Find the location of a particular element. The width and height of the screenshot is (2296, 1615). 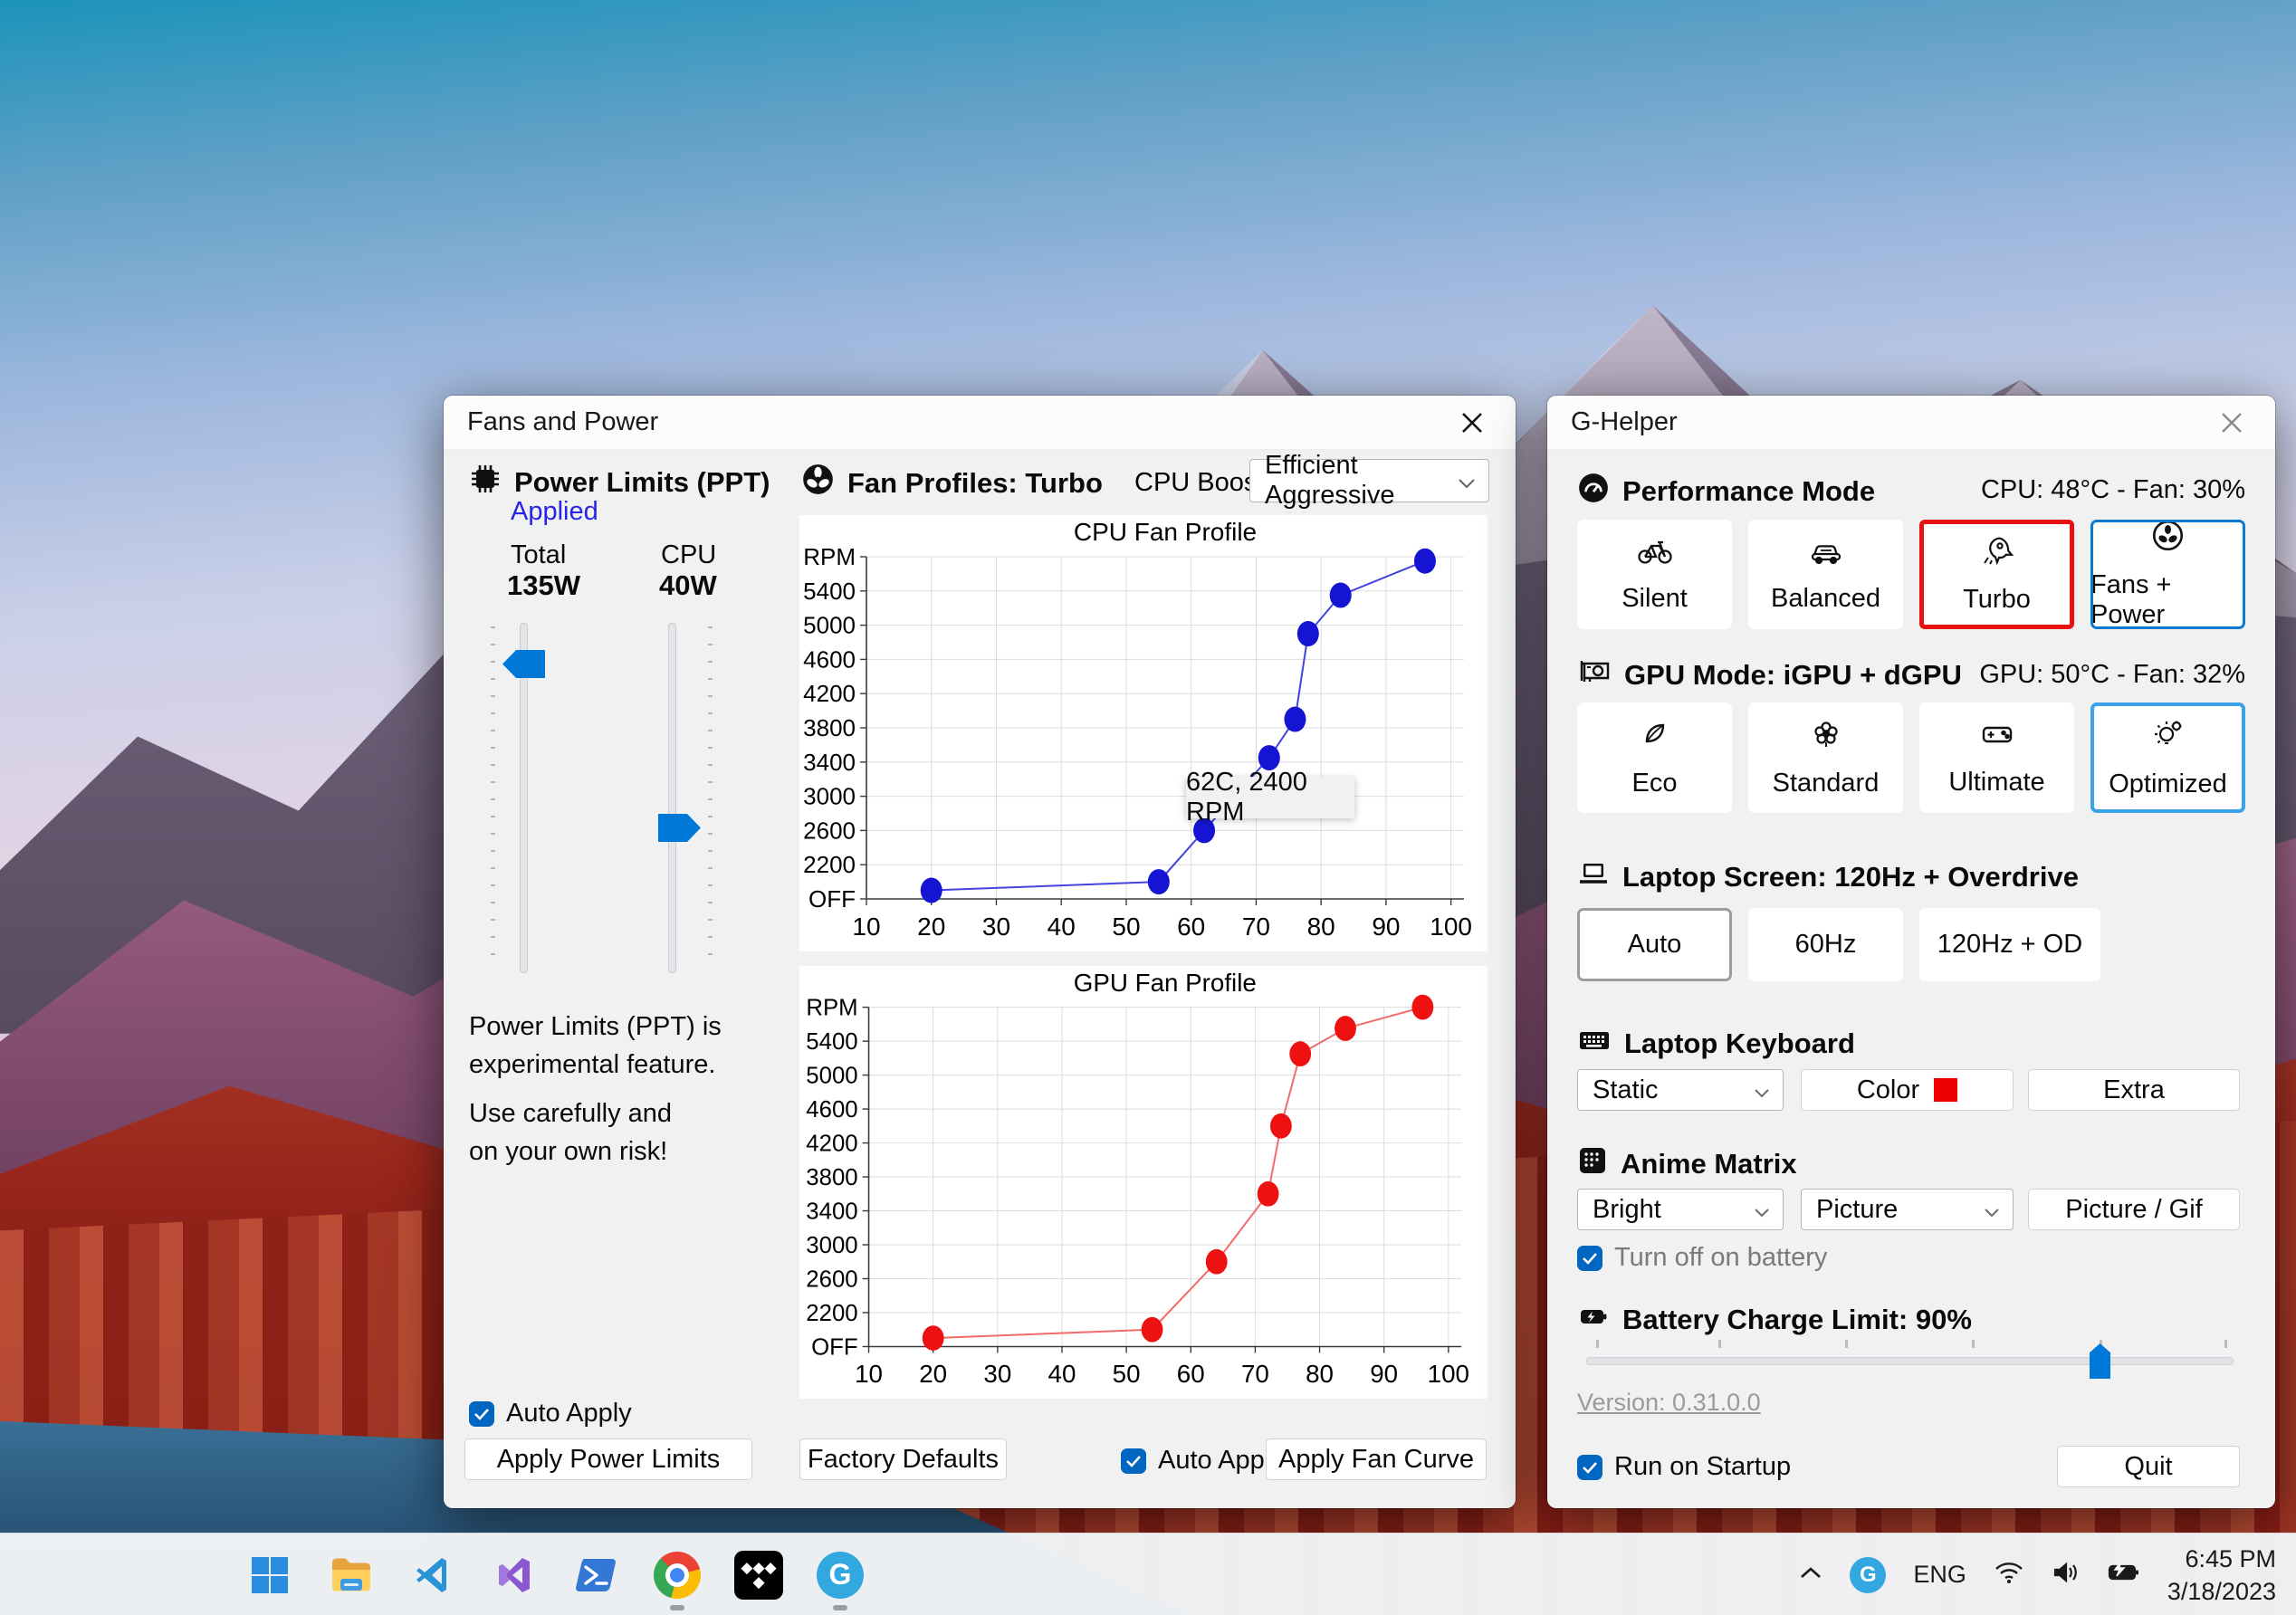

anime-brightness-dropdown: Bright is located at coordinates (1680, 1209).